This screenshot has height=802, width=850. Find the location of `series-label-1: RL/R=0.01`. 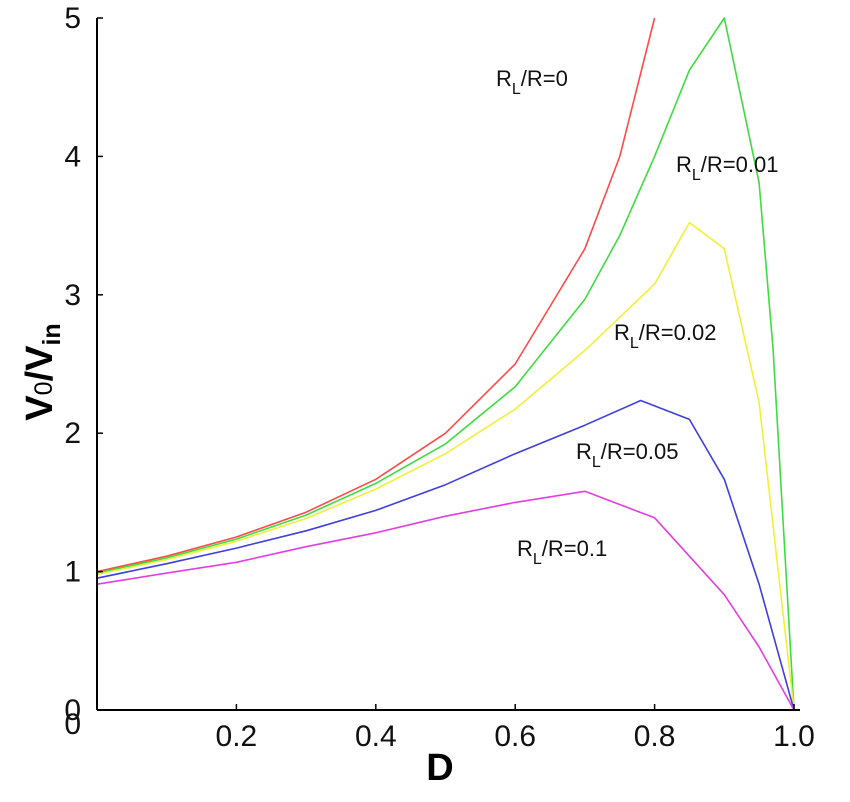

series-label-1: RL/R=0.01 is located at coordinates (727, 168).